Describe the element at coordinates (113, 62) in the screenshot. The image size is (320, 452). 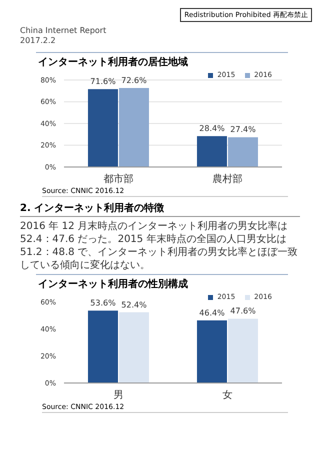
I see `chart-title: インターネット利用者の居住地域` at that location.